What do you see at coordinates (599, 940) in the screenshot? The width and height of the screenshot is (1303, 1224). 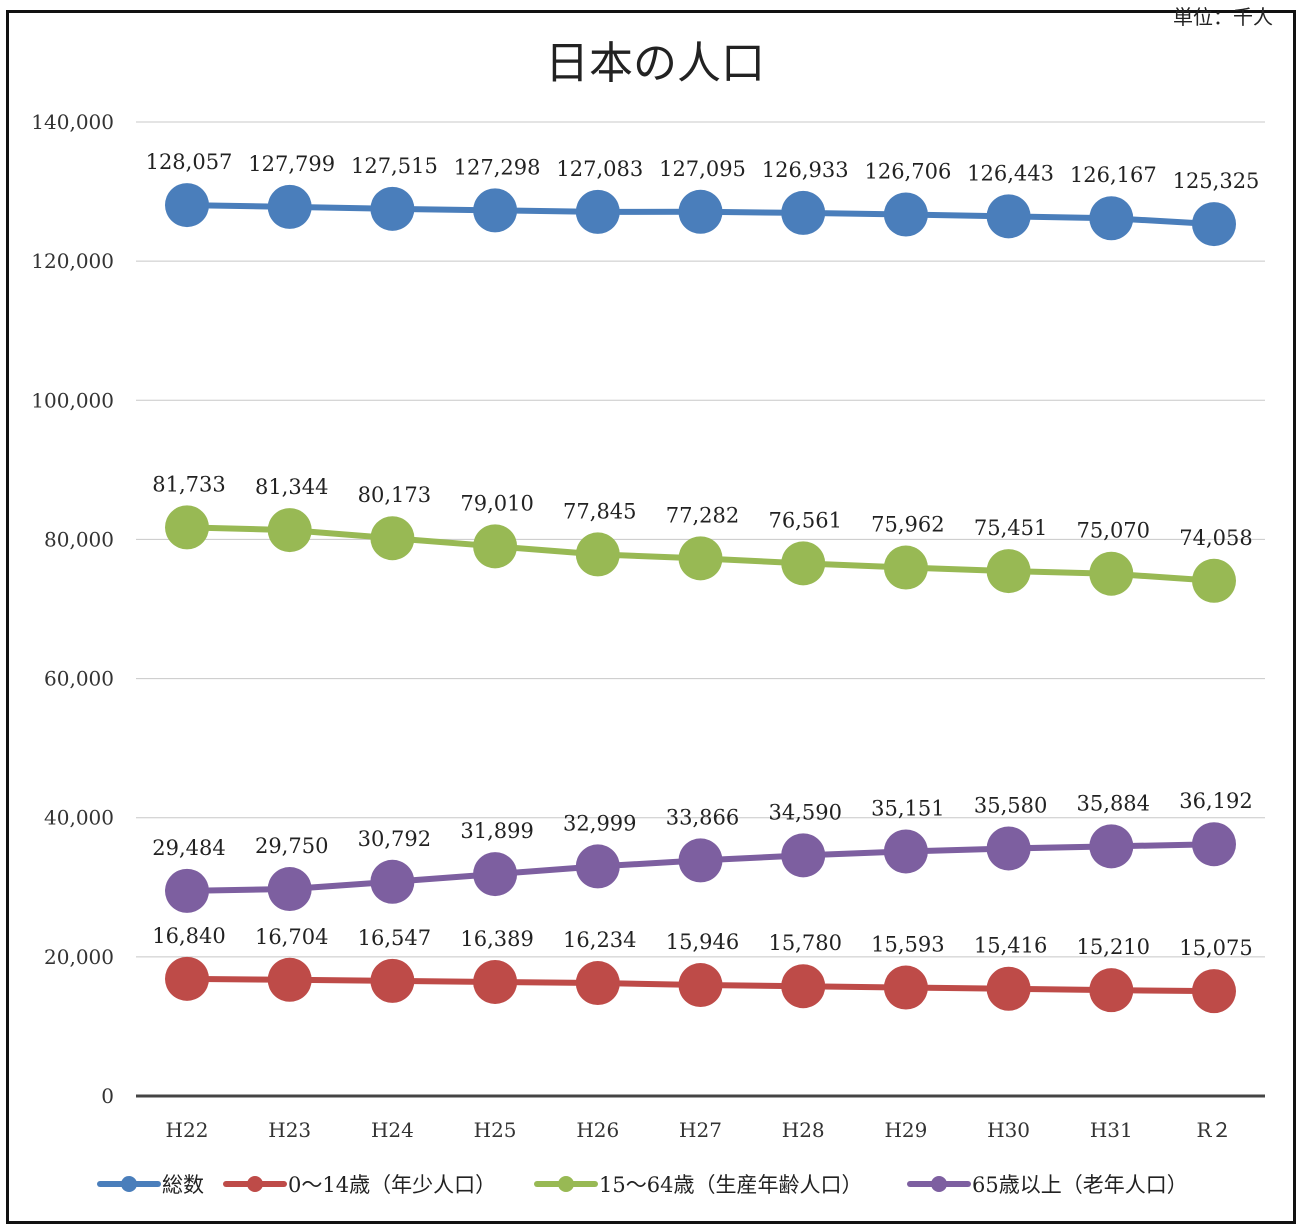 I see `data-label: 16,234` at bounding box center [599, 940].